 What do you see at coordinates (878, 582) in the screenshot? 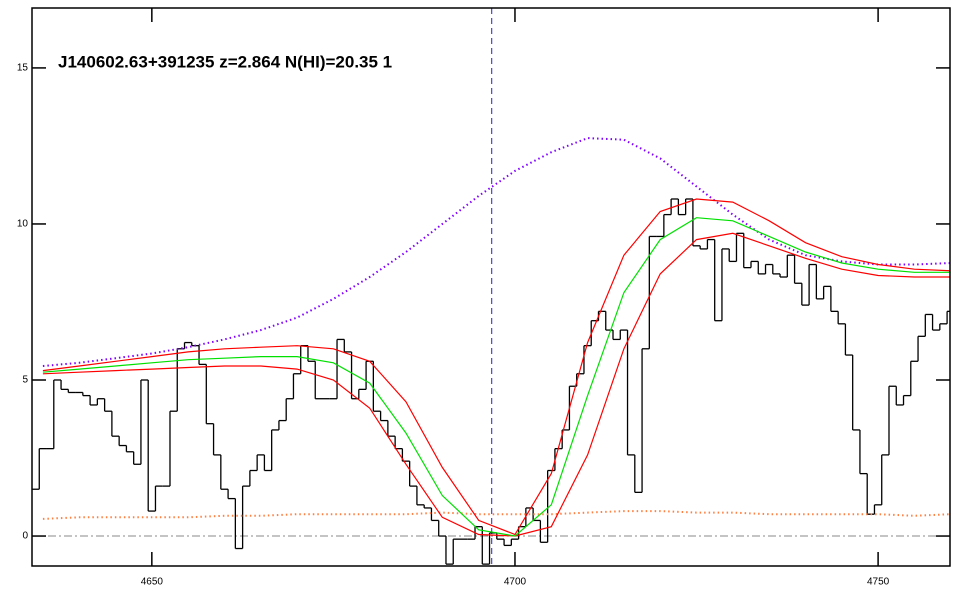
I see `x-tick-label: 4750` at bounding box center [878, 582].